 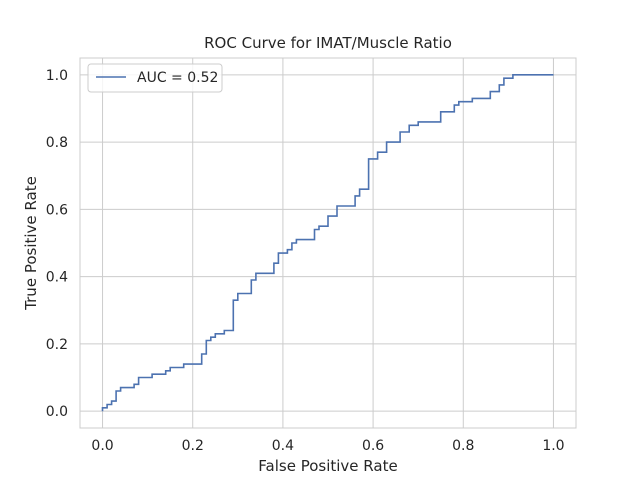 I want to click on y-tick-labels: 0.0 0.2 0.4 0.6 0.8 1.0, so click(x=57, y=244).